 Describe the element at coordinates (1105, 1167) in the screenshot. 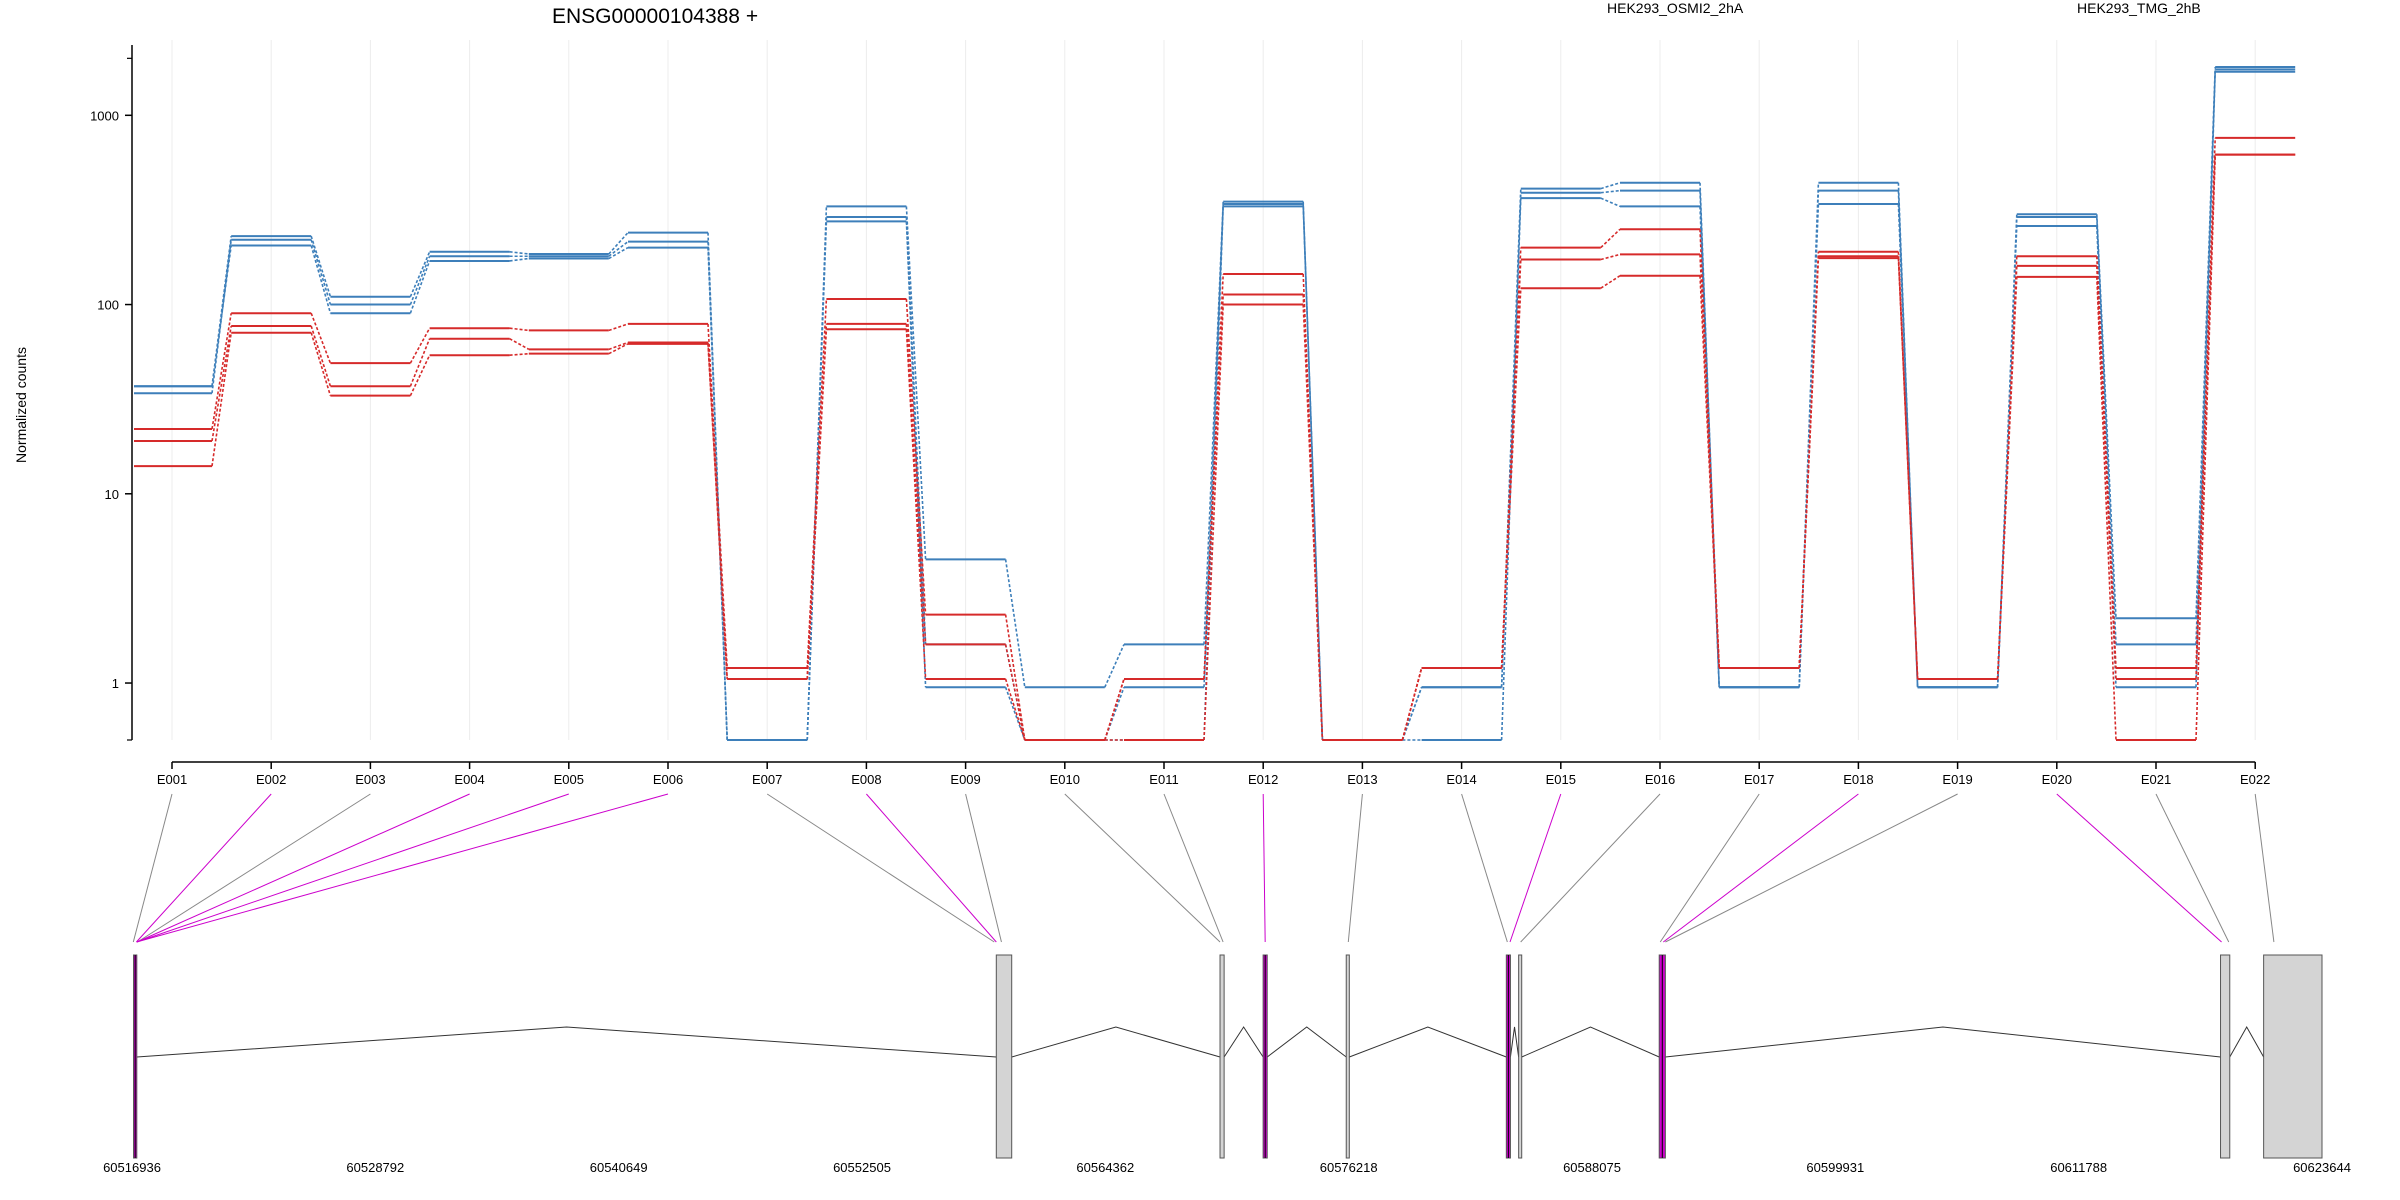

I see `coordinate-label: 60564362` at that location.